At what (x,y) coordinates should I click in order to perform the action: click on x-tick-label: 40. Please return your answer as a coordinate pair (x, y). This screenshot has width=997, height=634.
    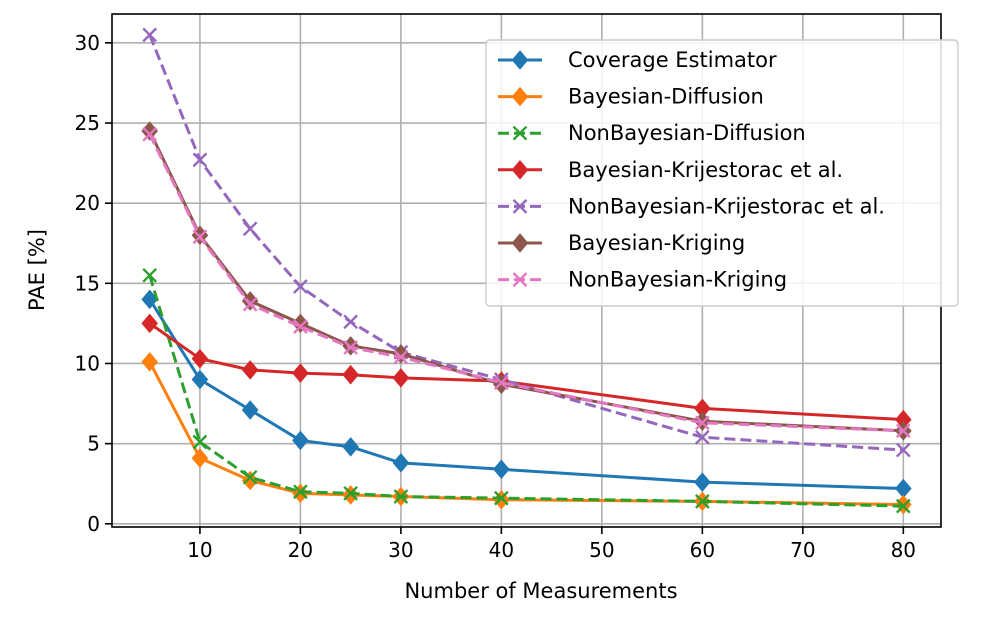
    Looking at the image, I should click on (501, 550).